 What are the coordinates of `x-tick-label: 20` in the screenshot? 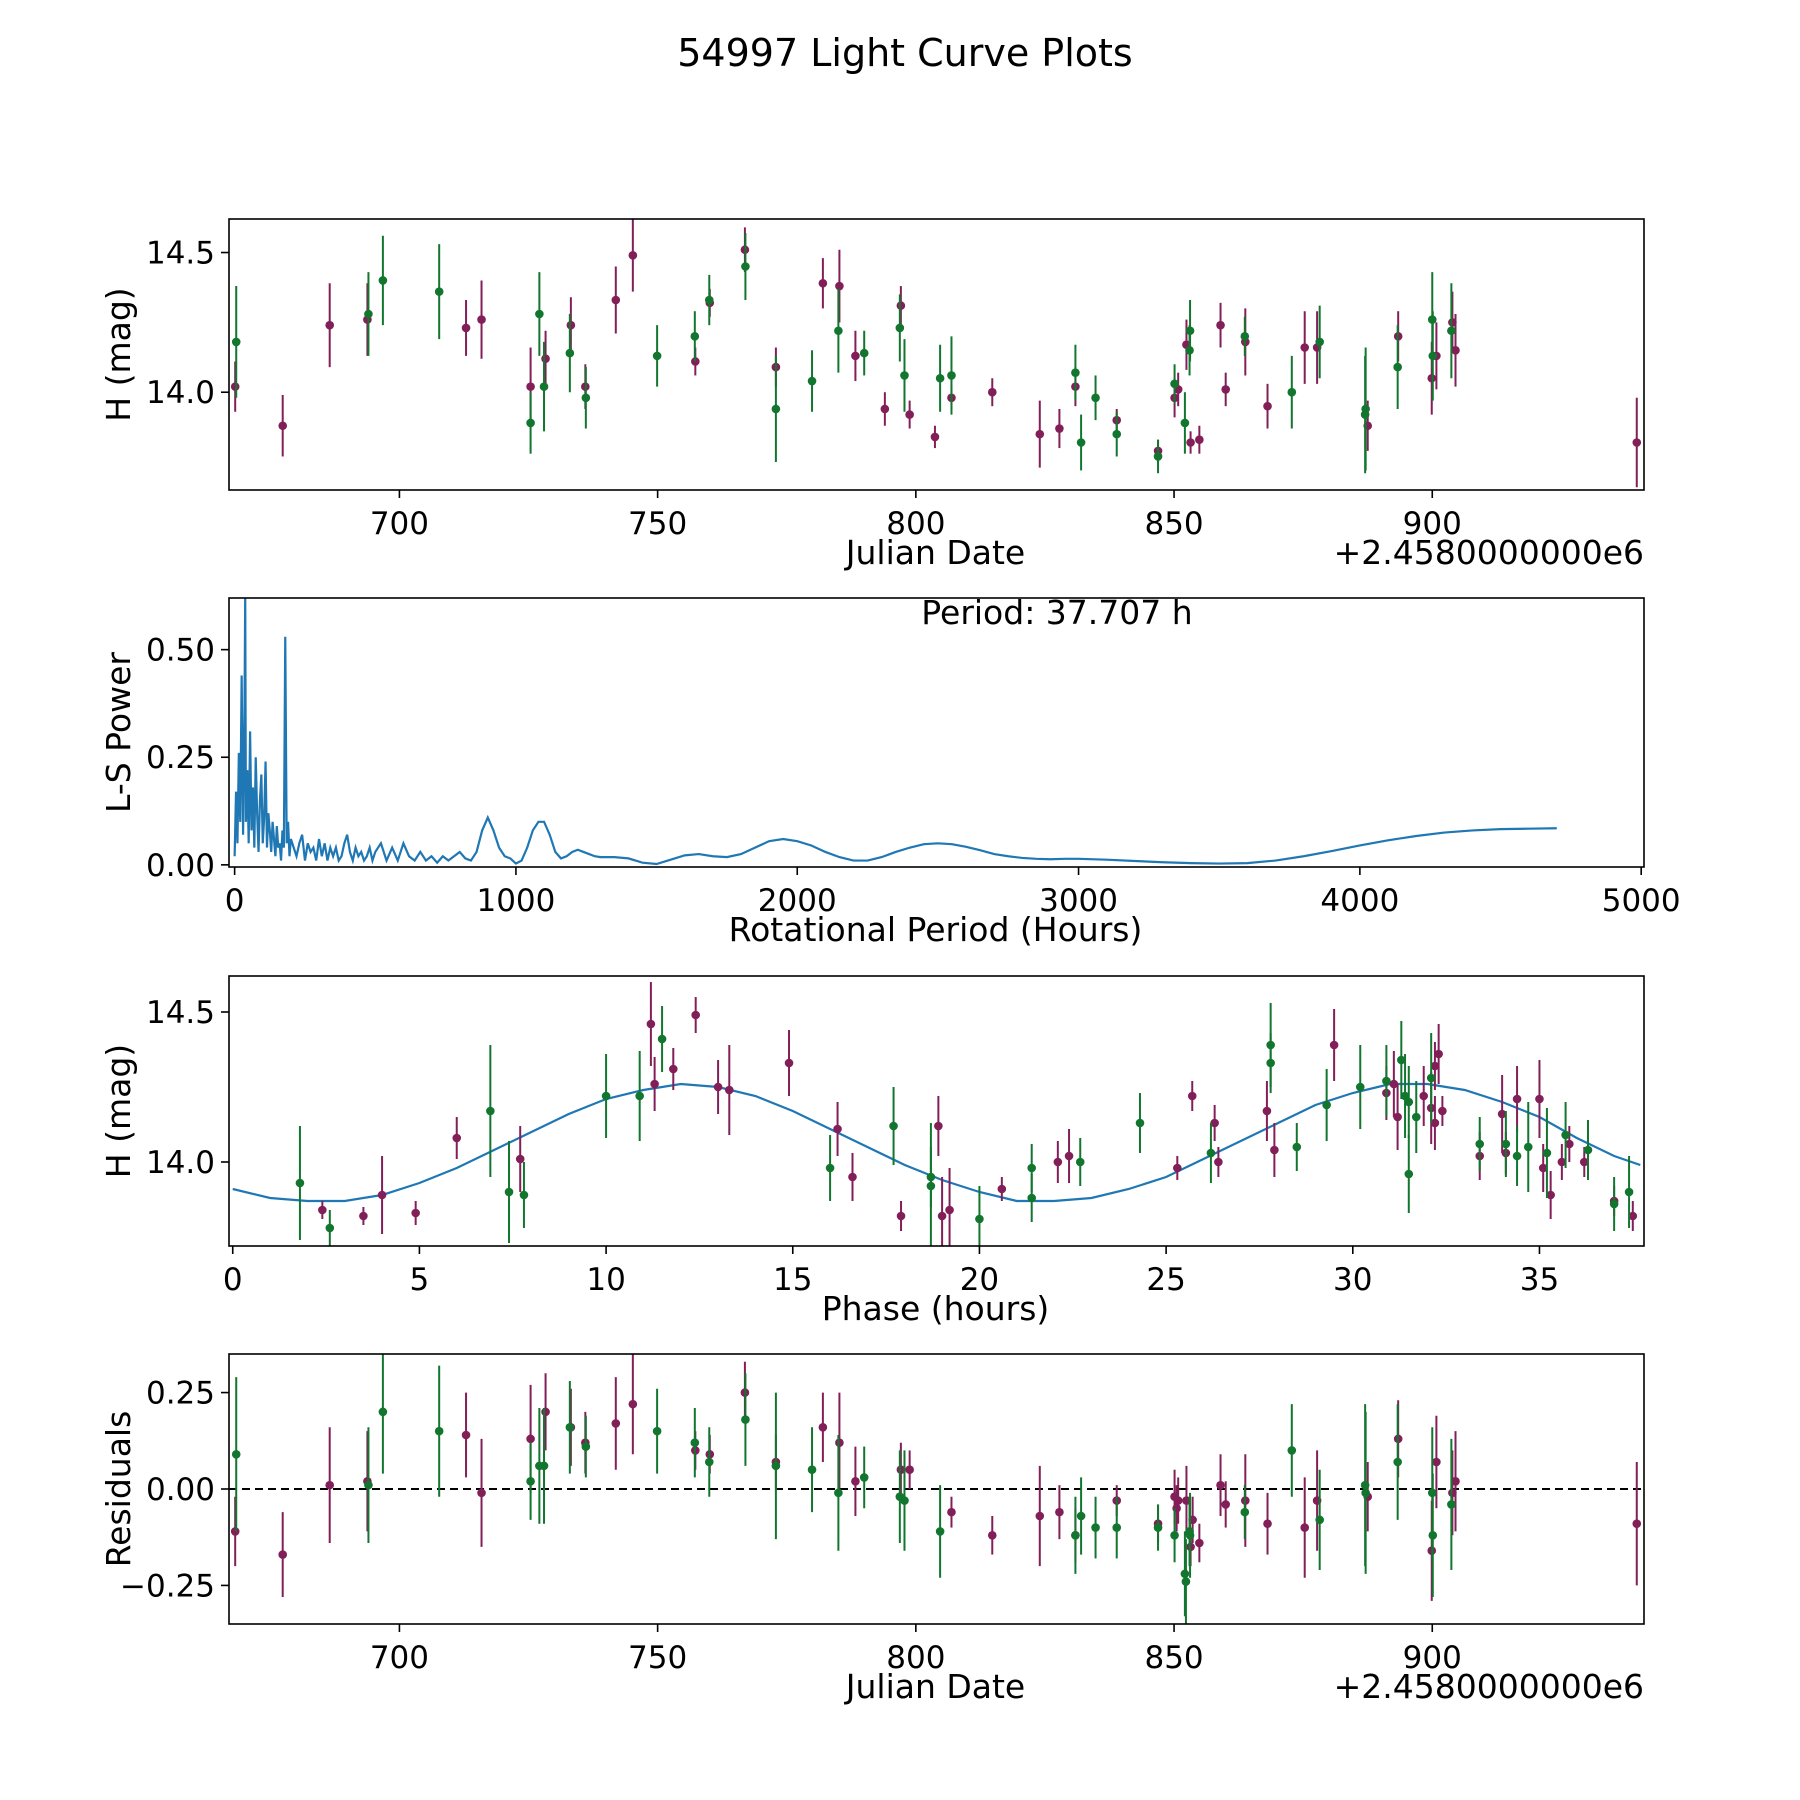 It's located at (979, 1280).